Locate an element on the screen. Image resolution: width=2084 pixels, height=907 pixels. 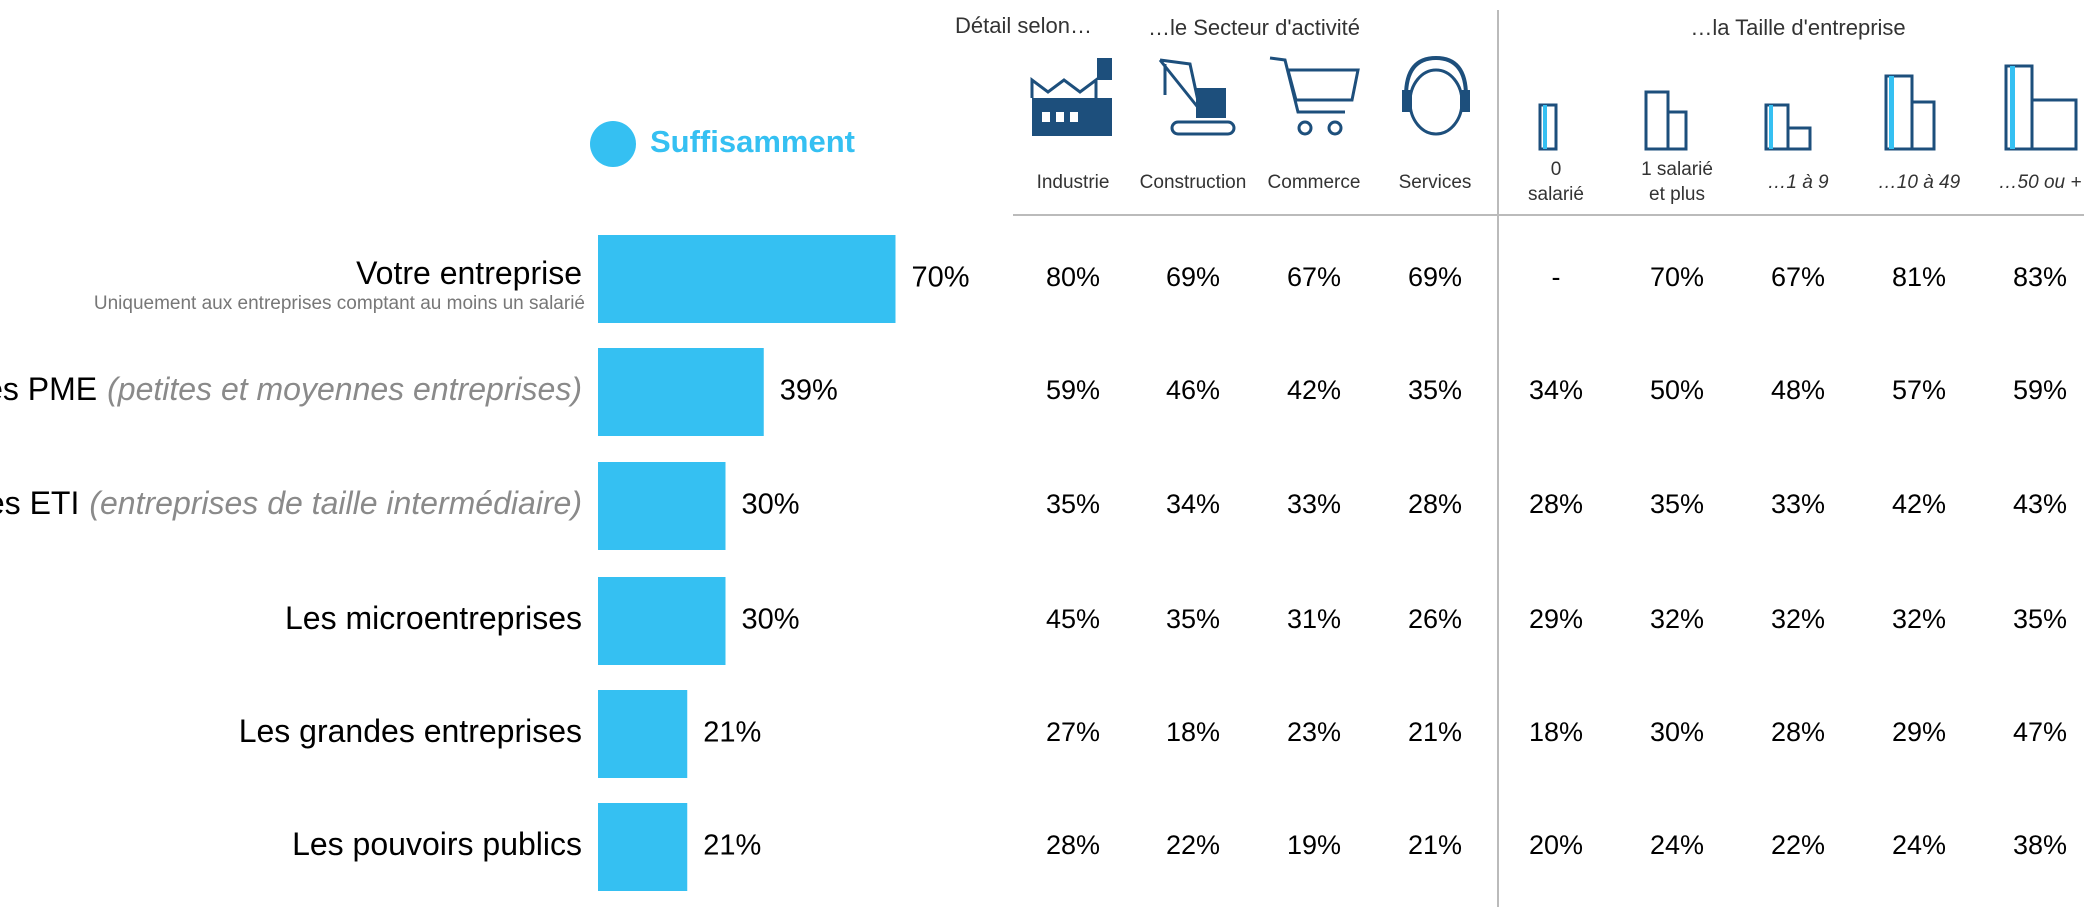
category-label: Les grandes entreprises is located at coordinates (410, 731).